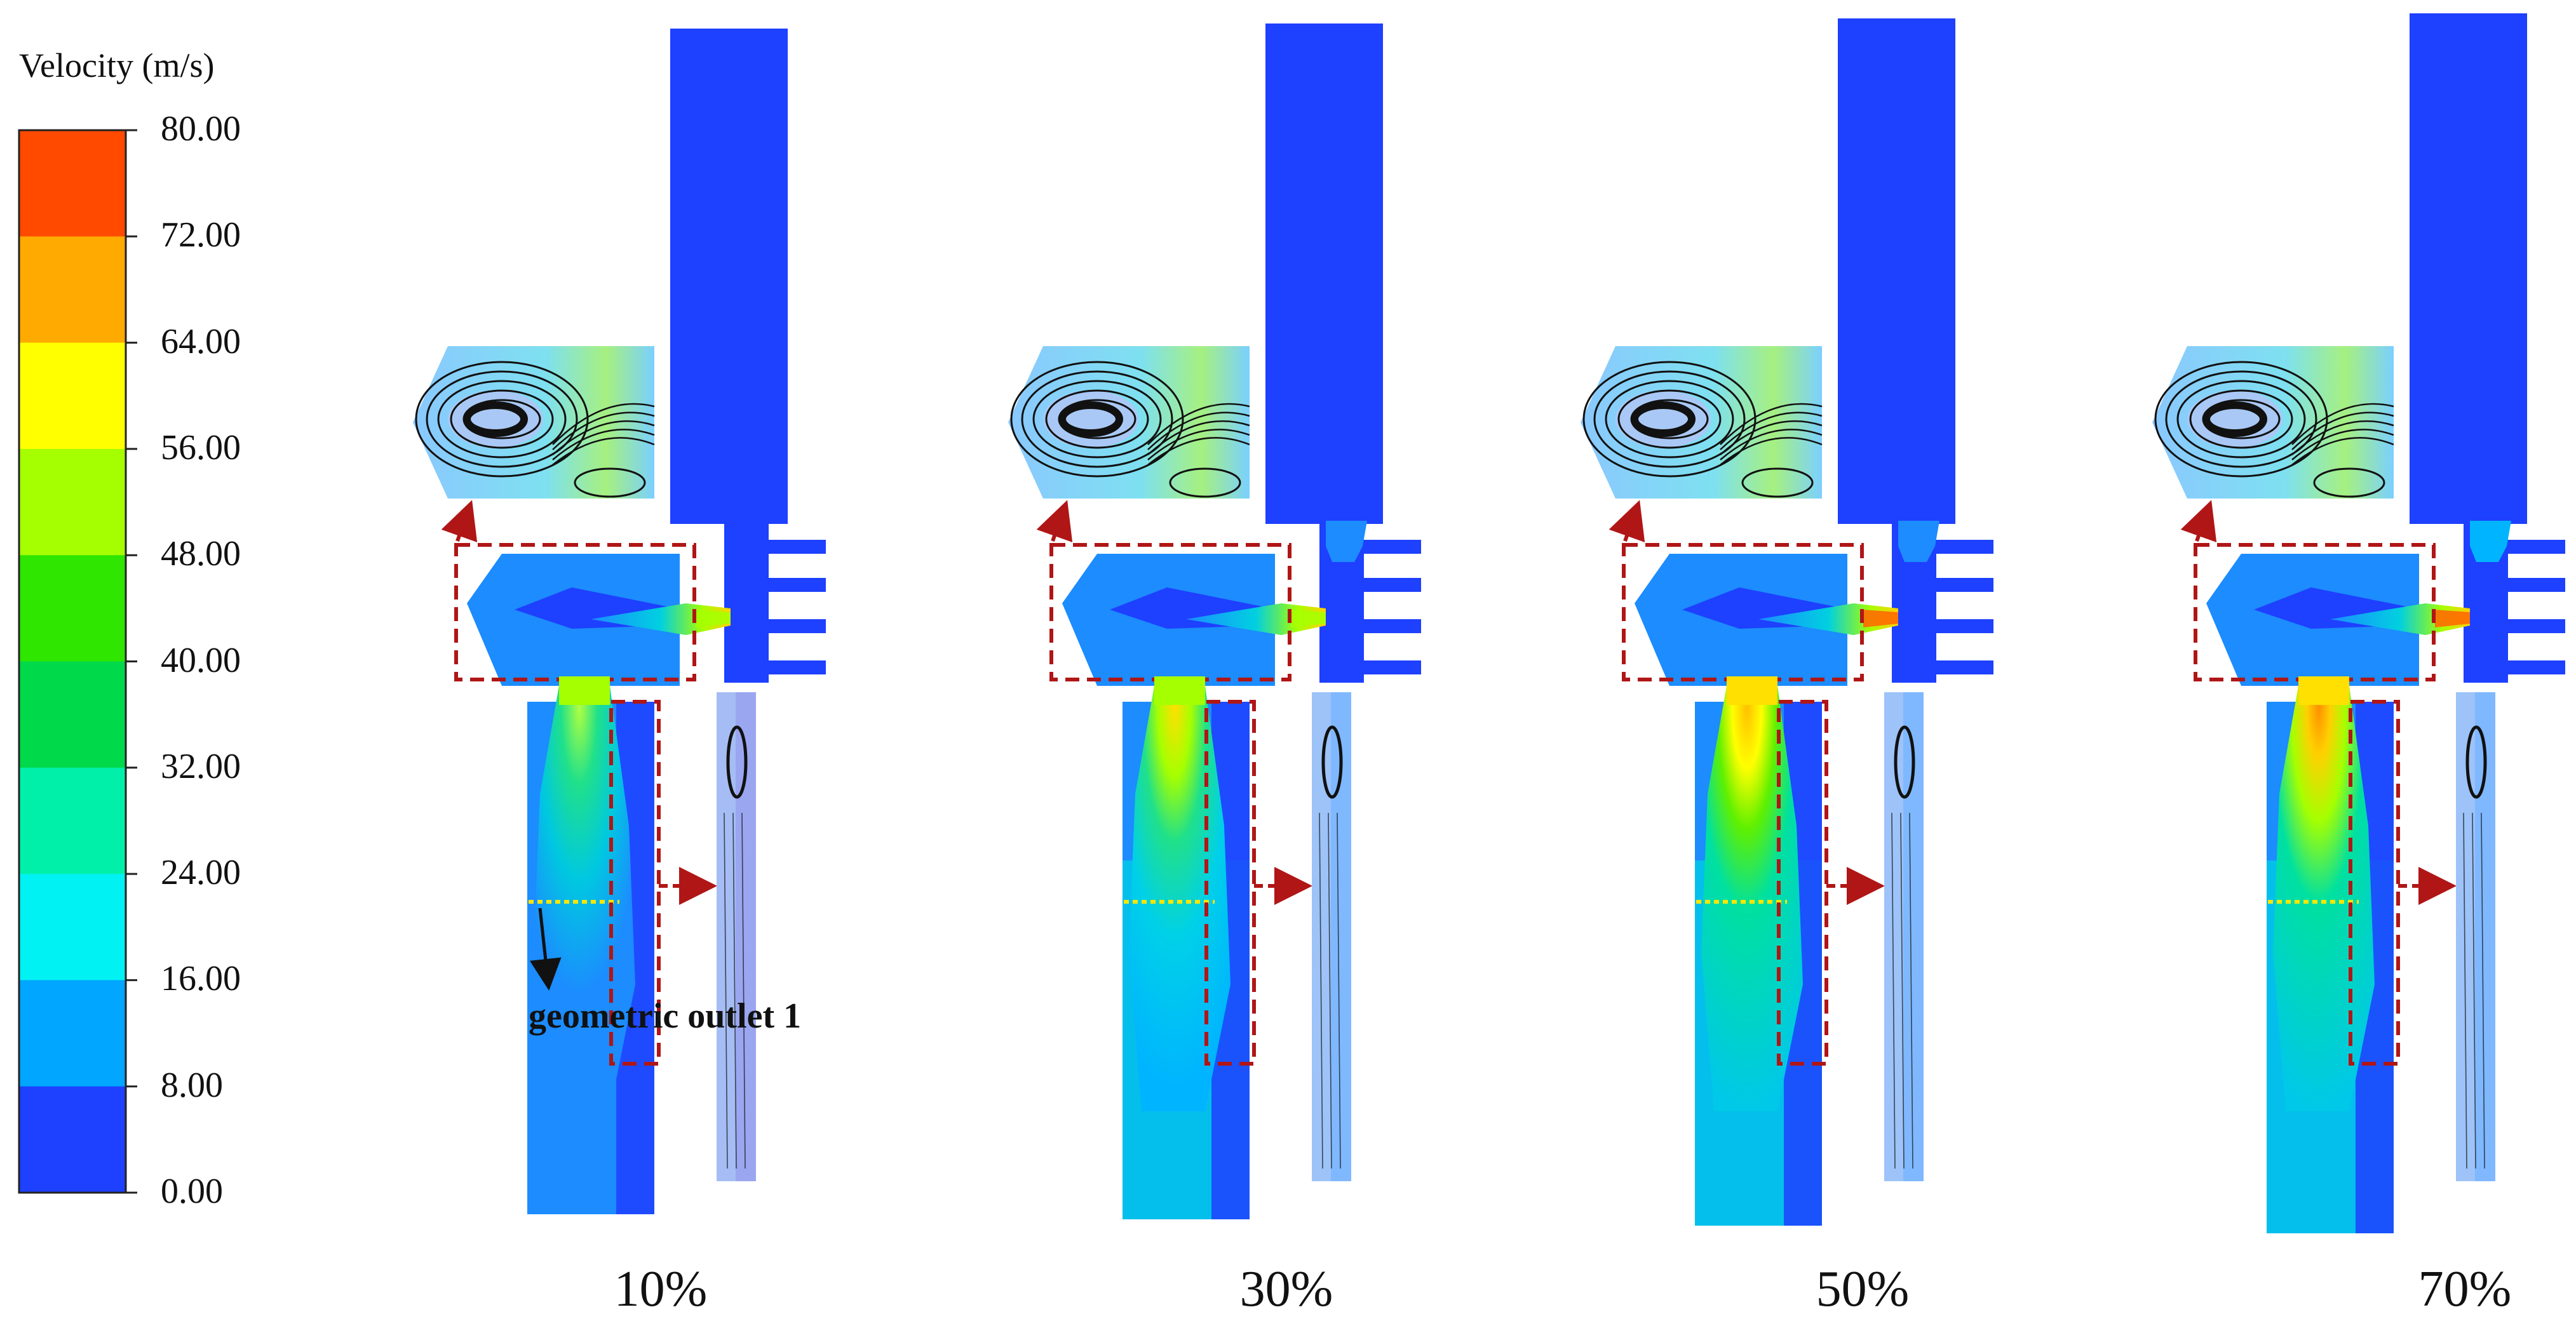  Describe the element at coordinates (1286, 1289) in the screenshot. I see `case-label: 30%` at that location.